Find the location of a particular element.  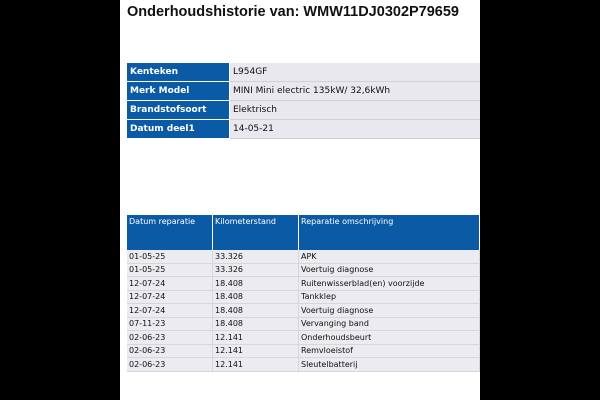

table-row: 01-05-25 33.326 Voertuig diagnose is located at coordinates (303, 270).